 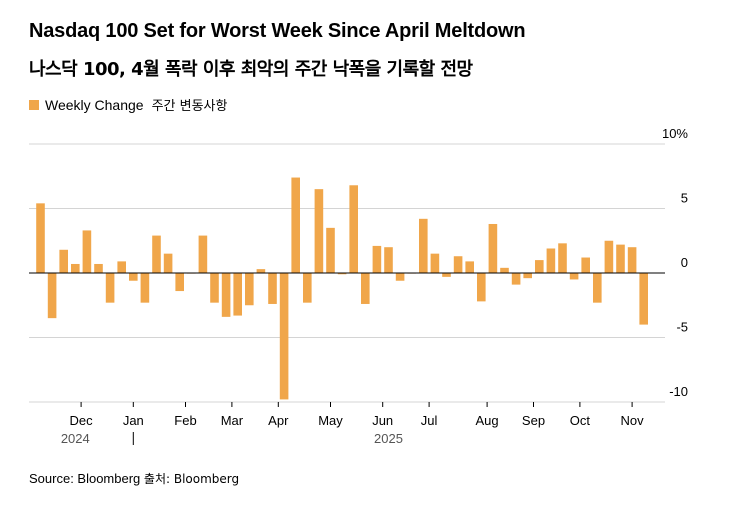 I want to click on year-label: 2024, so click(x=75, y=438).